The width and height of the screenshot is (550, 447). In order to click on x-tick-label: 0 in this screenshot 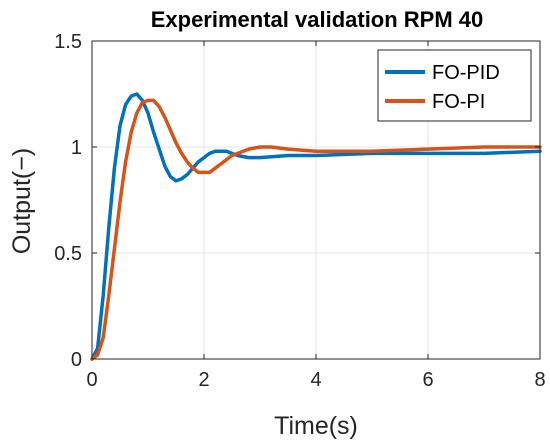, I will do `click(91, 380)`.